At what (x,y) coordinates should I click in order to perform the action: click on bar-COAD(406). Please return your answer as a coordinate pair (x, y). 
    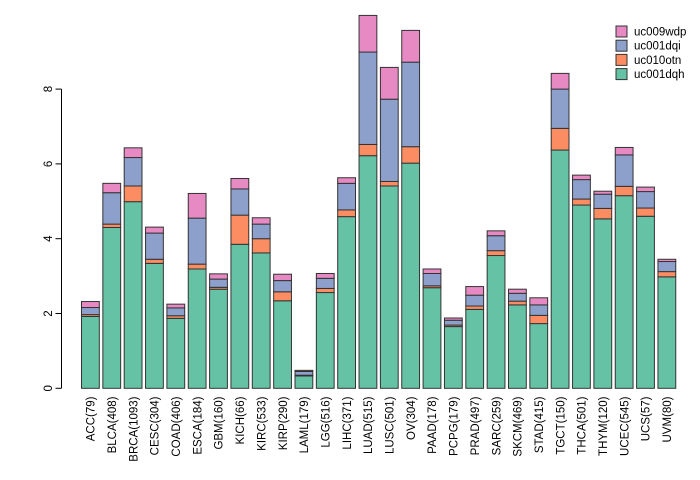
    Looking at the image, I should click on (176, 346).